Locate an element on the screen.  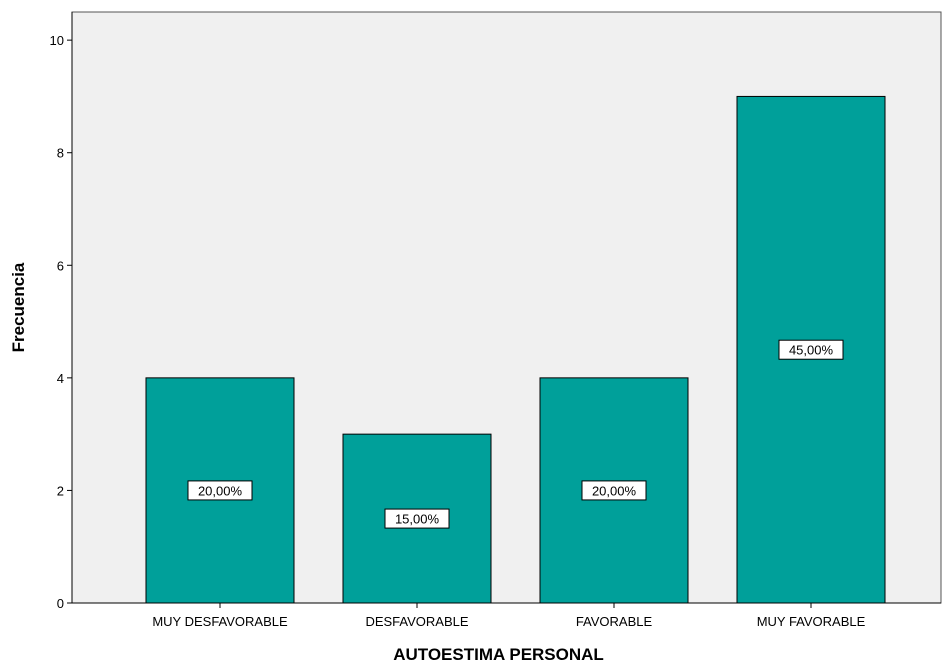
x-tick-label: MUY FAVORABLE is located at coordinates (811, 621).